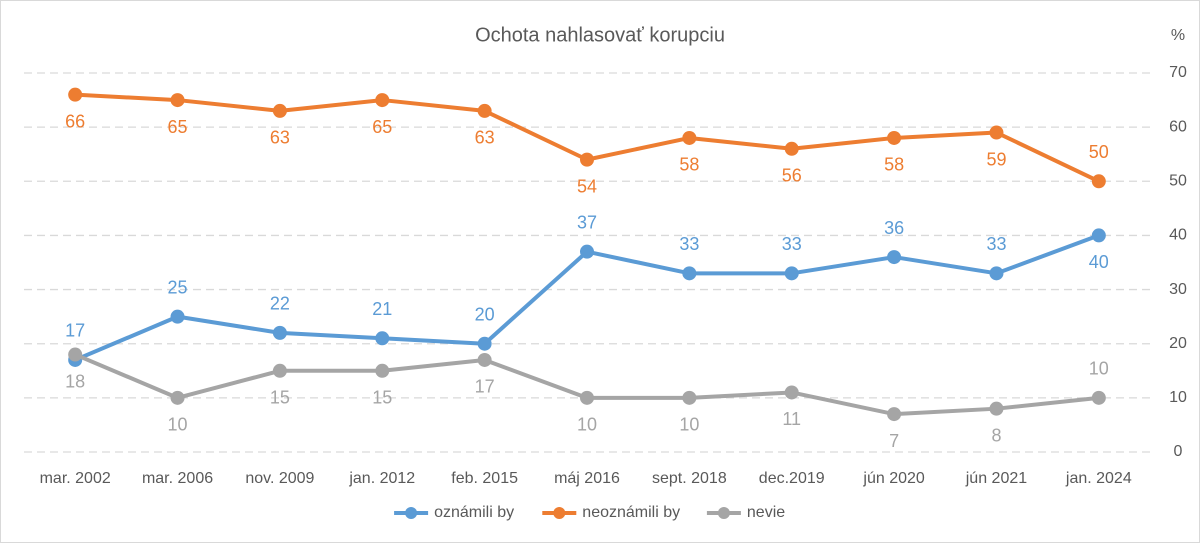 The image size is (1200, 543). I want to click on x-tick-label: jan. 2024, so click(1098, 478).